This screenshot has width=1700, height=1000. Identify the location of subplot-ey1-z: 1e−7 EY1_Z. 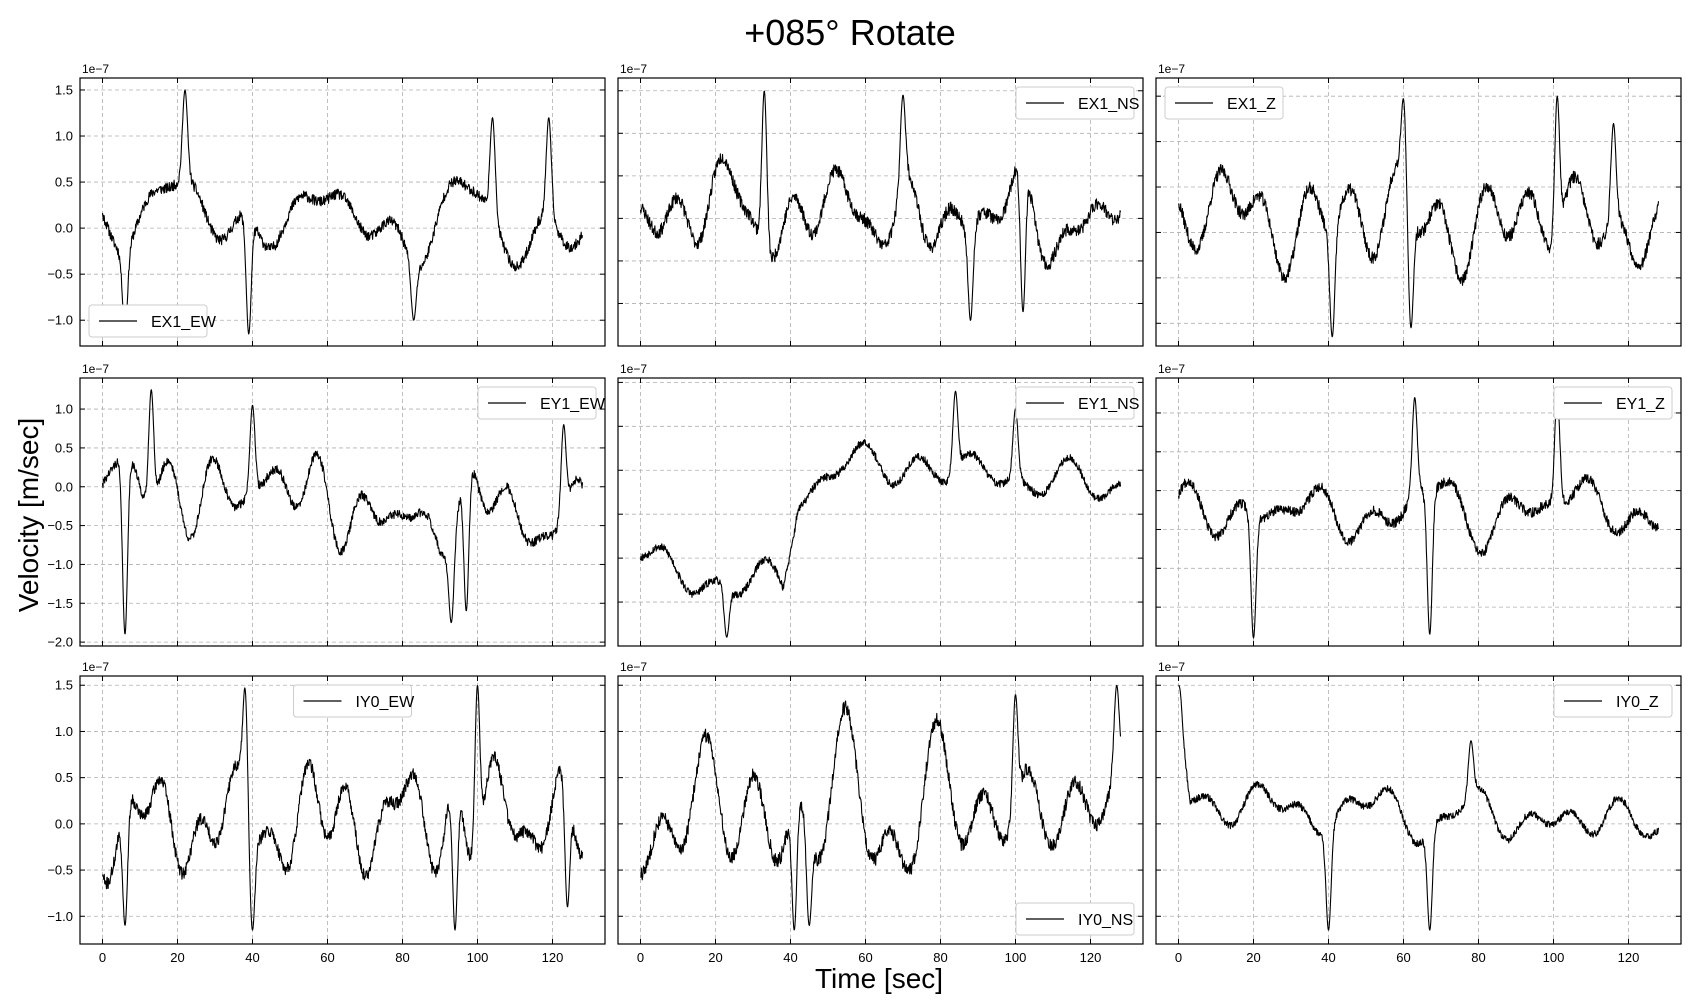
(1418, 504).